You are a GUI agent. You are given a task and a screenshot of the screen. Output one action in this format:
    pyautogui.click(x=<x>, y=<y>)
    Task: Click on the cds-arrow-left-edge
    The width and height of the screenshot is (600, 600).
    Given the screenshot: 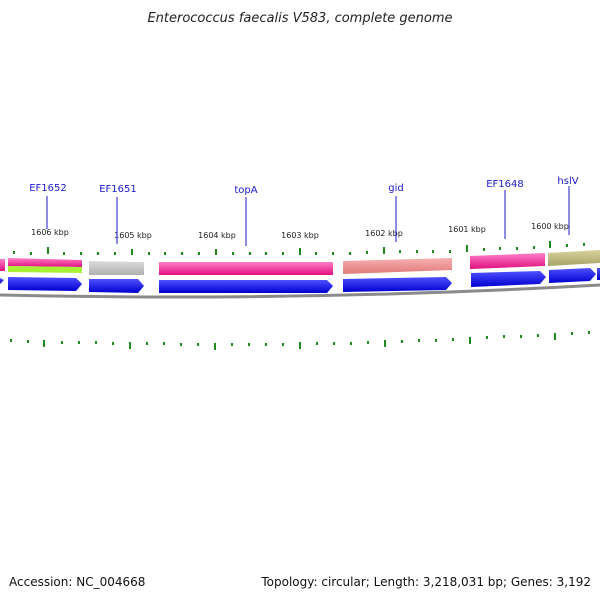 What is the action you would take?
    pyautogui.click(x=2, y=281)
    